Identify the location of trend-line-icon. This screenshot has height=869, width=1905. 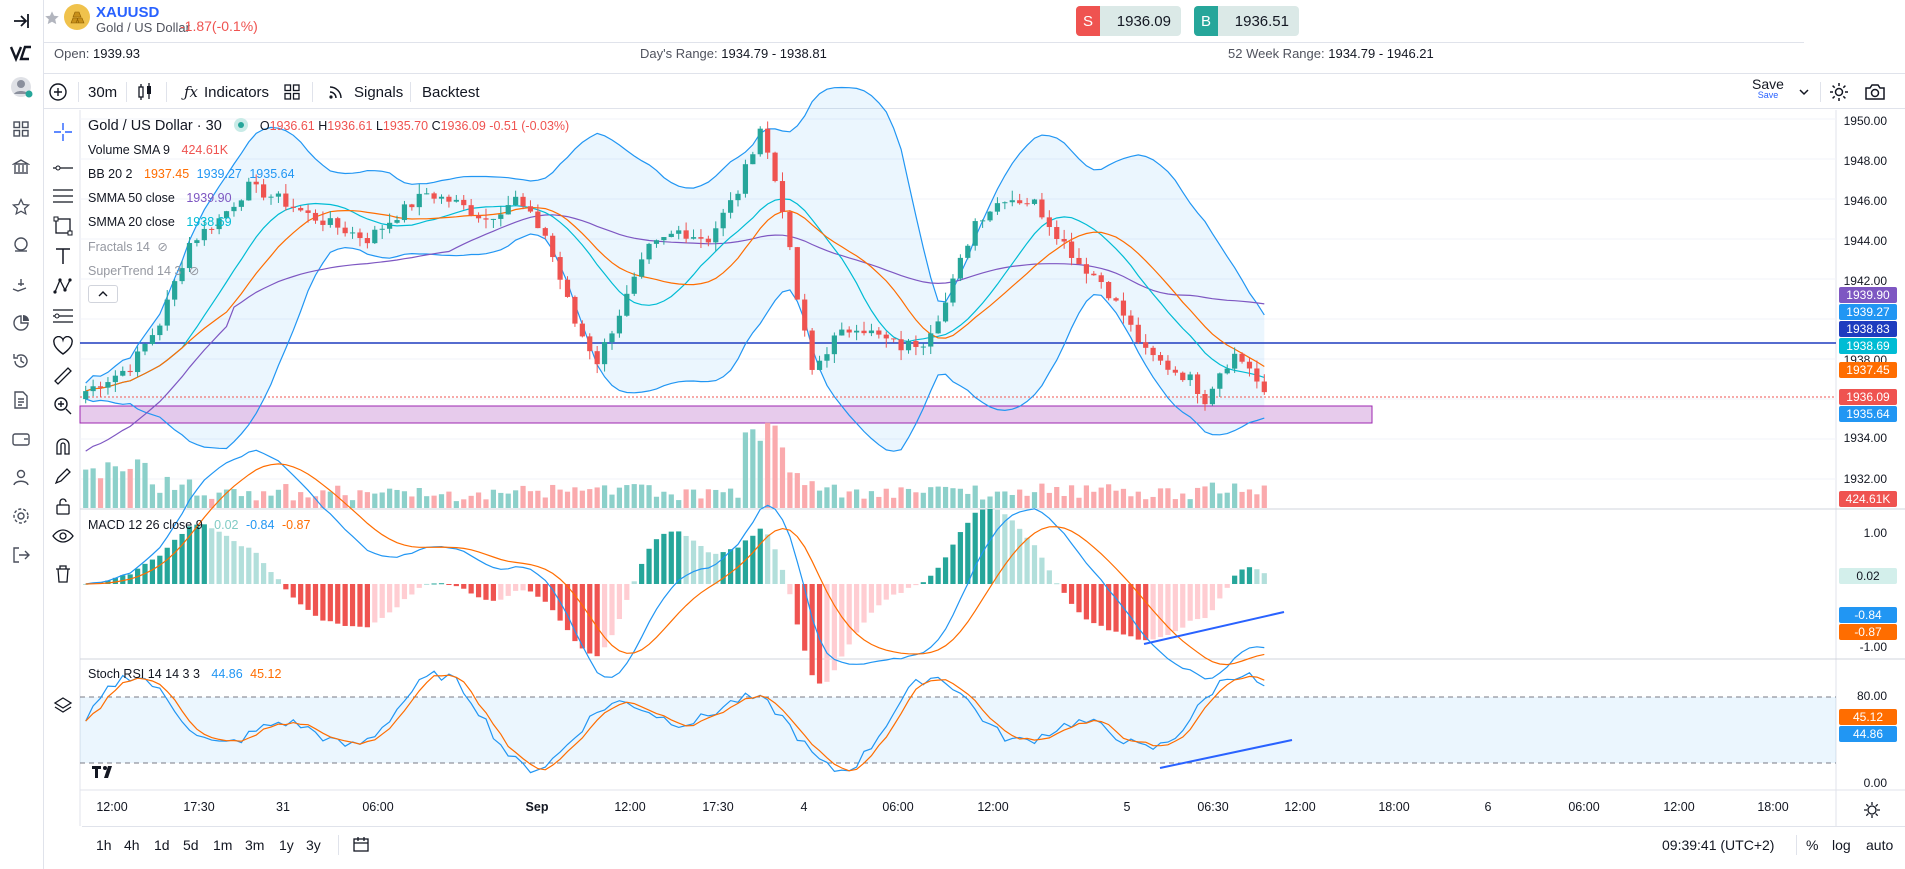
(63, 168).